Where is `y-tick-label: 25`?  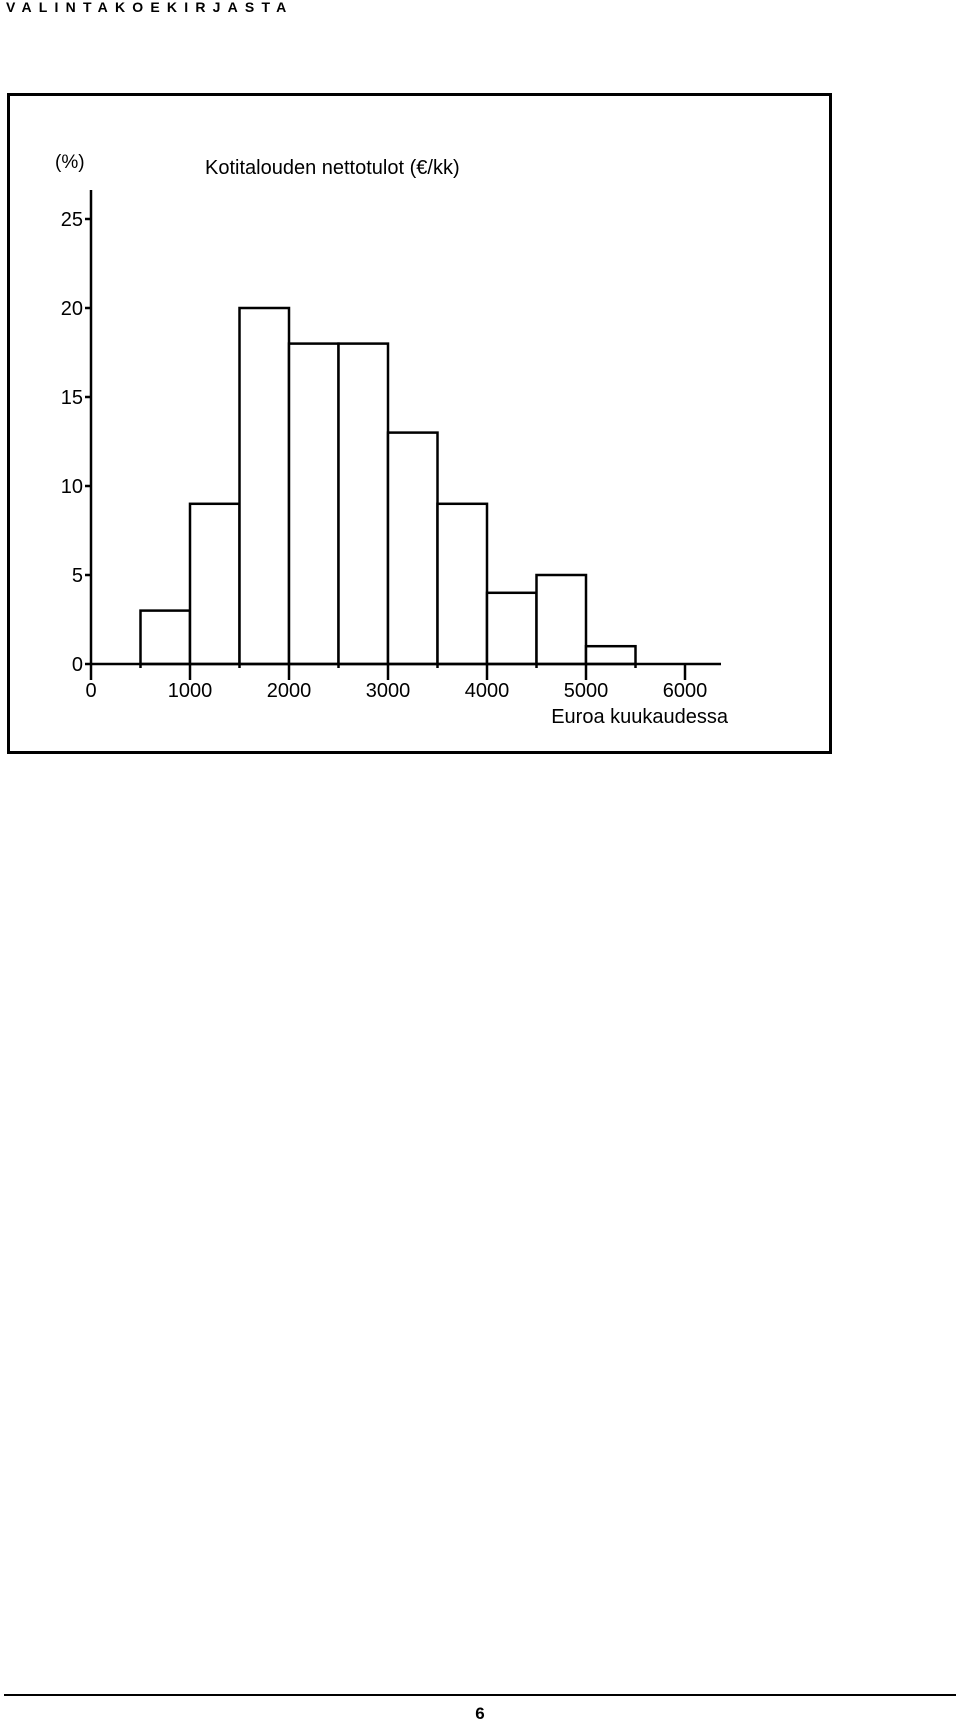 y-tick-label: 25 is located at coordinates (72, 220).